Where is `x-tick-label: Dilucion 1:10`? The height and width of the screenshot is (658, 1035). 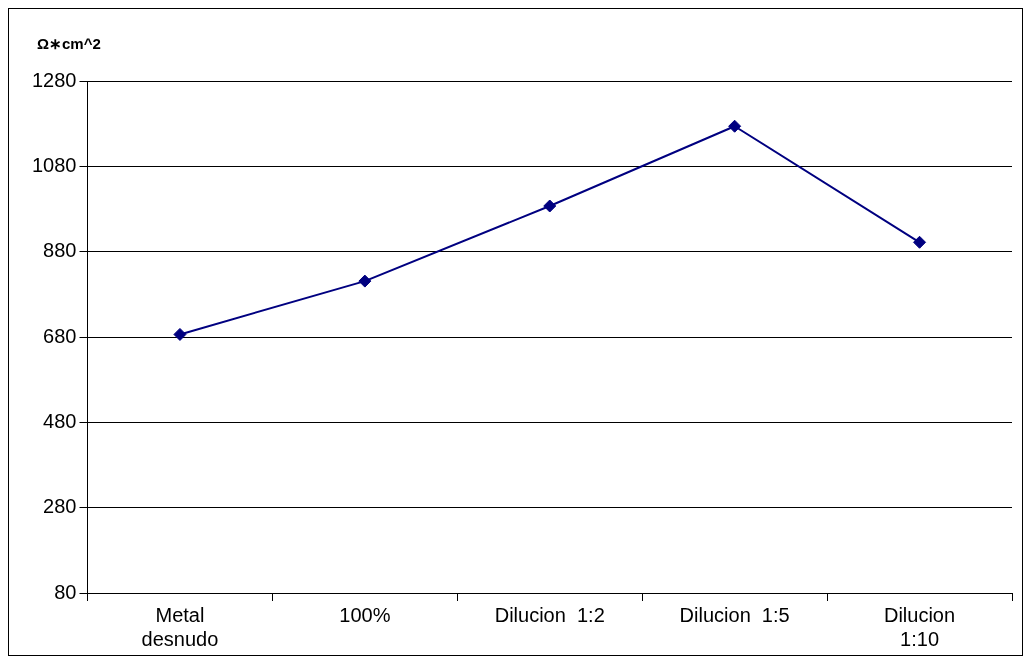 x-tick-label: Dilucion 1:10 is located at coordinates (919, 626).